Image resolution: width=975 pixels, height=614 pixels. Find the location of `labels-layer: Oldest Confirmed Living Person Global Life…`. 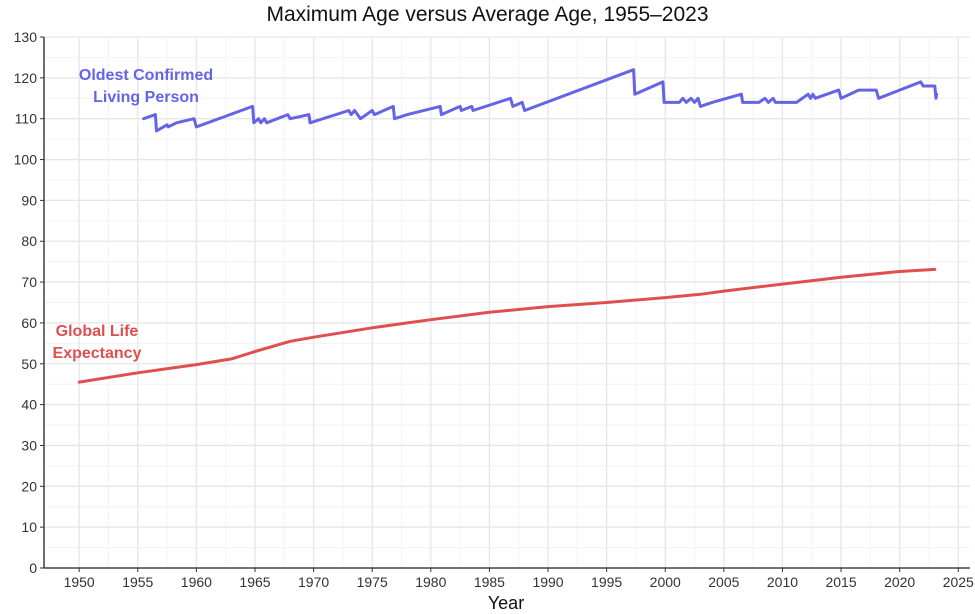

labels-layer: Oldest Confirmed Living Person Global Life… is located at coordinates (133, 214).